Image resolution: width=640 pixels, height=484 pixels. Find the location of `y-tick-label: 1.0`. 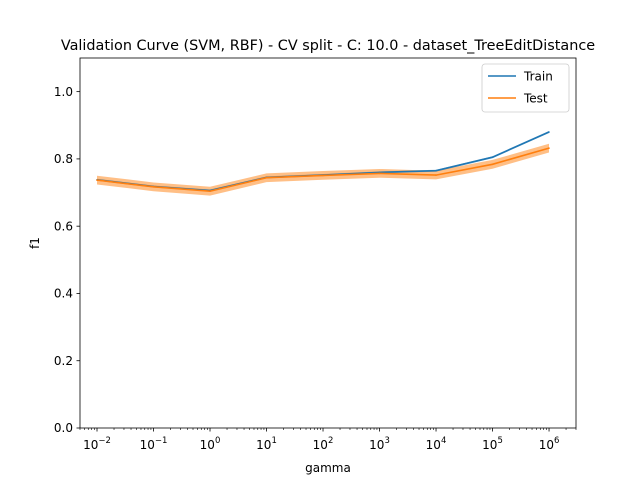

y-tick-label: 1.0 is located at coordinates (63, 92).